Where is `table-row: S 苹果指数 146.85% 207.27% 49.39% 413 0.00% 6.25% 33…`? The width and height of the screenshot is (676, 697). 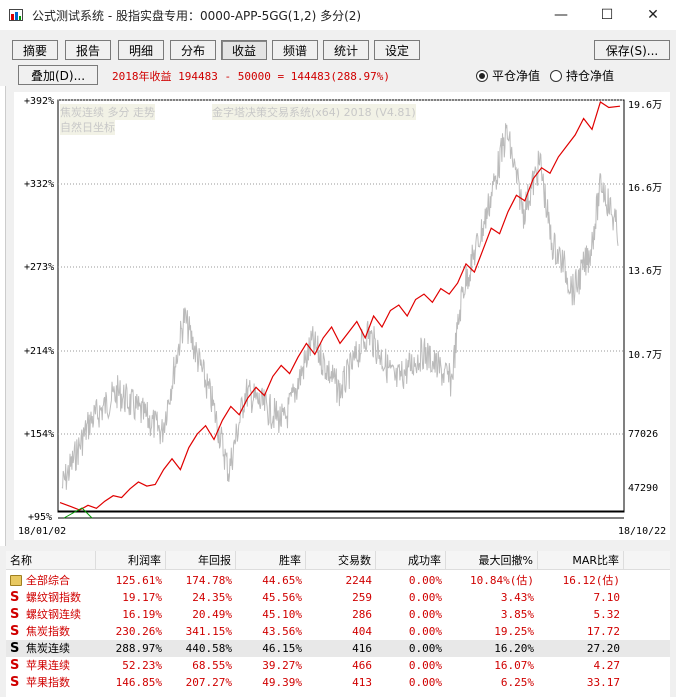
table-row: S 苹果指数 146.85% 207.27% 49.39% 413 0.00% 6.25% 33… is located at coordinates (338, 682).